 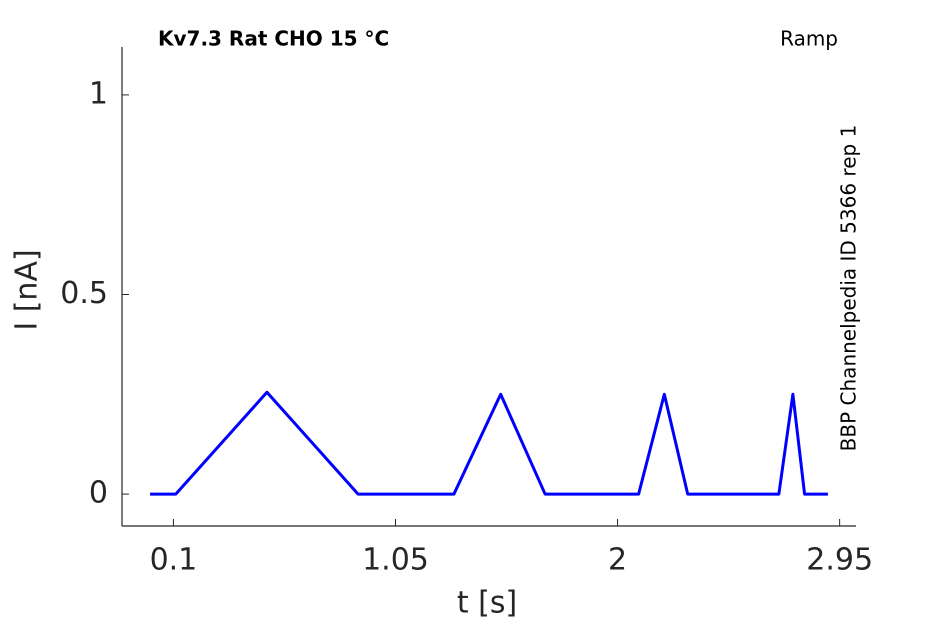 What do you see at coordinates (839, 560) in the screenshot?
I see `x-tick-label: 2.95` at bounding box center [839, 560].